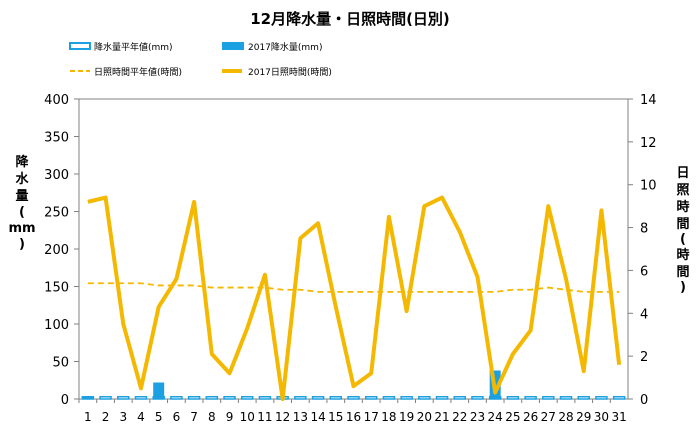  What do you see at coordinates (56, 175) in the screenshot?
I see `y-left-tick-label: 300` at bounding box center [56, 175].